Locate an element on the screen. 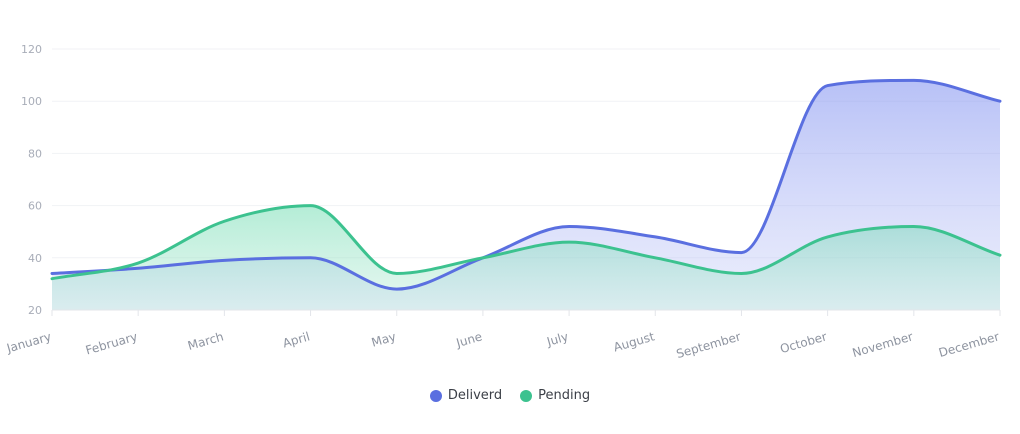 This screenshot has height=434, width=1020. x-tick-label: July is located at coordinates (557, 339).